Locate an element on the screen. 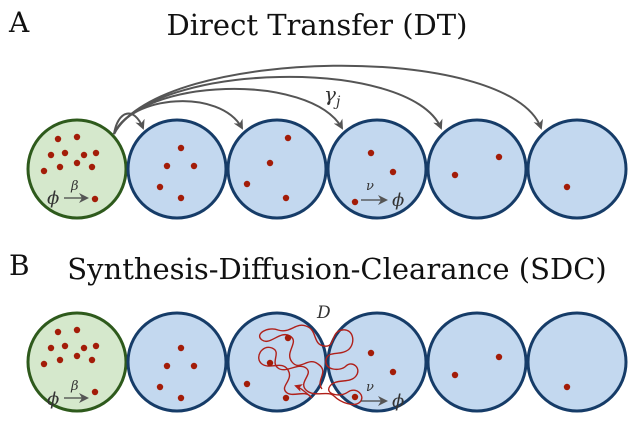 The height and width of the screenshot is (429, 634). panel-a-letter: A is located at coordinates (19, 22).